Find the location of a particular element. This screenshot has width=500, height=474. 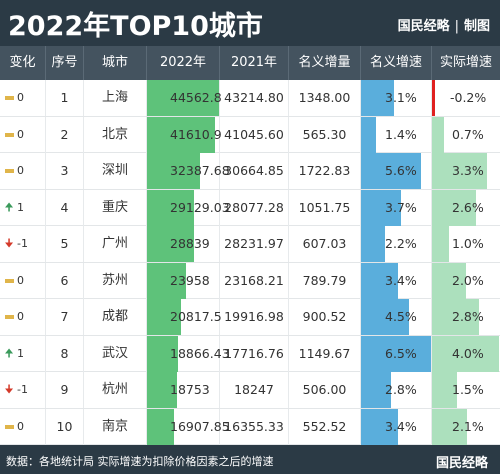

up-icon: 🠉 is located at coordinates (9, 353).